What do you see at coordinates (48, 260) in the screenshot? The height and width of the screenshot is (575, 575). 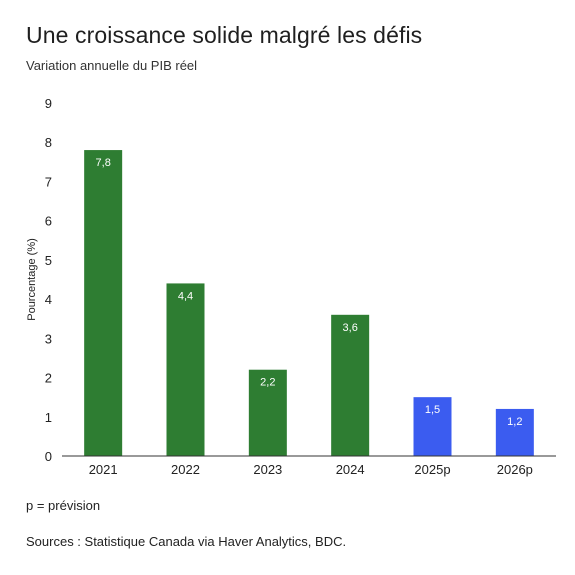 I see `y-tick-label: 5` at bounding box center [48, 260].